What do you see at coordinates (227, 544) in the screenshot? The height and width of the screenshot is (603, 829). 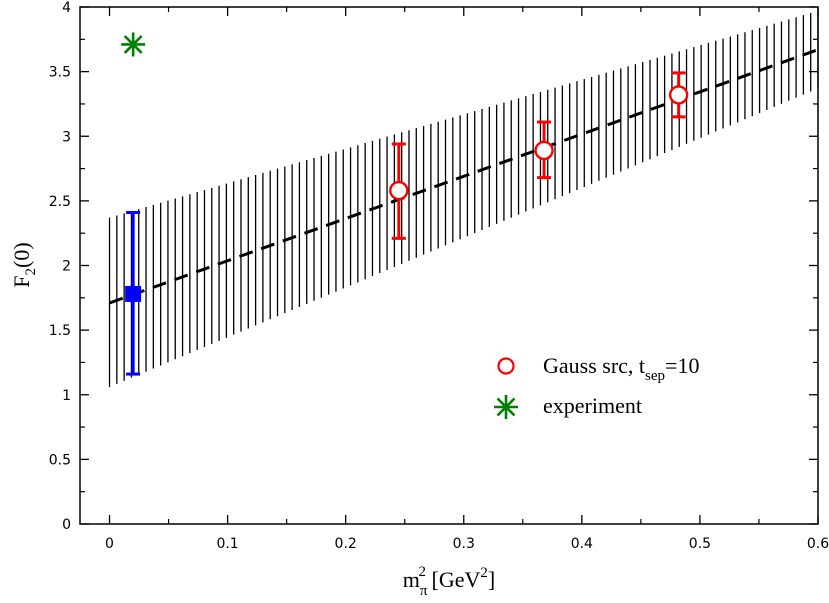 I see `x-tick-label: 0.1` at bounding box center [227, 544].